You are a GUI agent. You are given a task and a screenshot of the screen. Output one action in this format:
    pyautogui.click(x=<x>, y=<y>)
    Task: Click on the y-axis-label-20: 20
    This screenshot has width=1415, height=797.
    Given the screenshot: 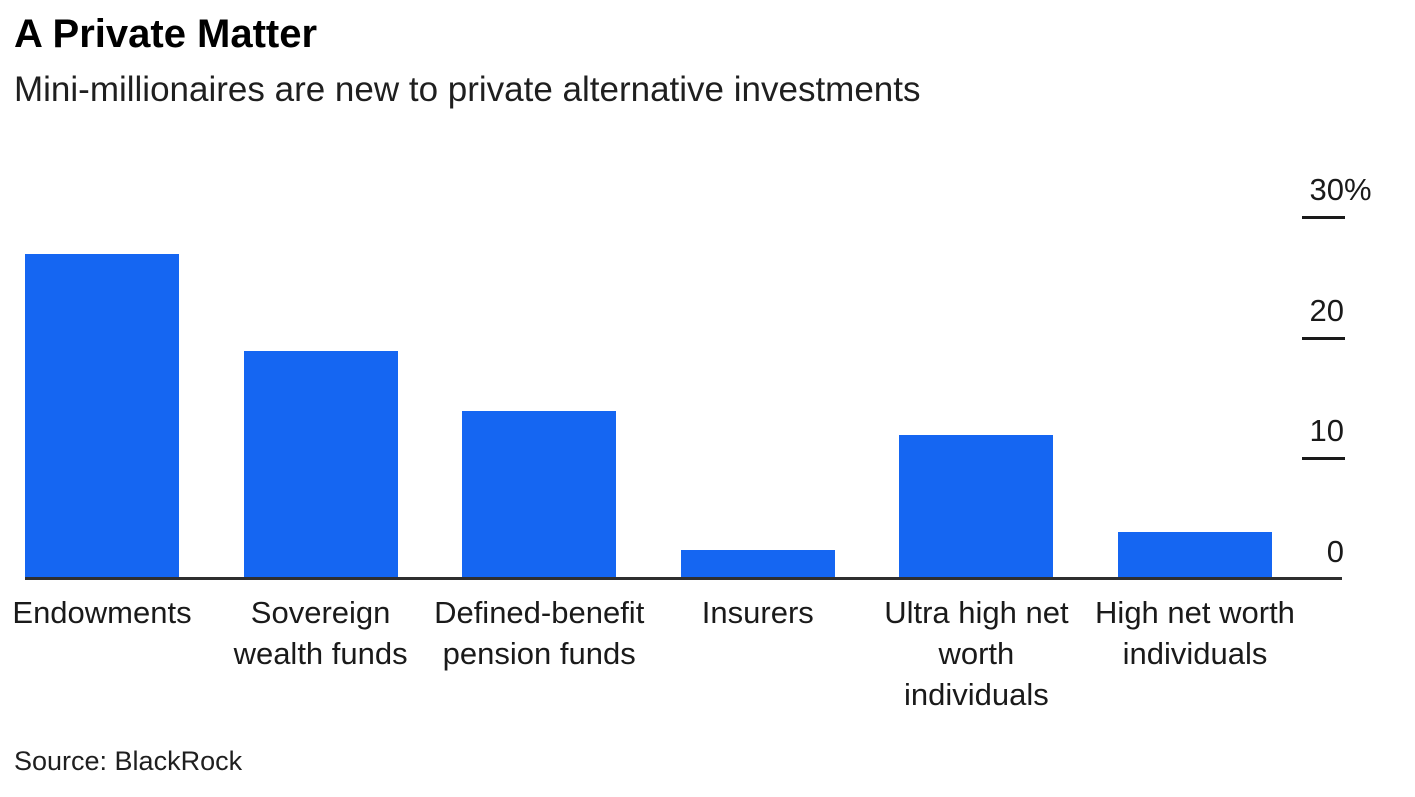 What is the action you would take?
    pyautogui.click(x=1322, y=311)
    